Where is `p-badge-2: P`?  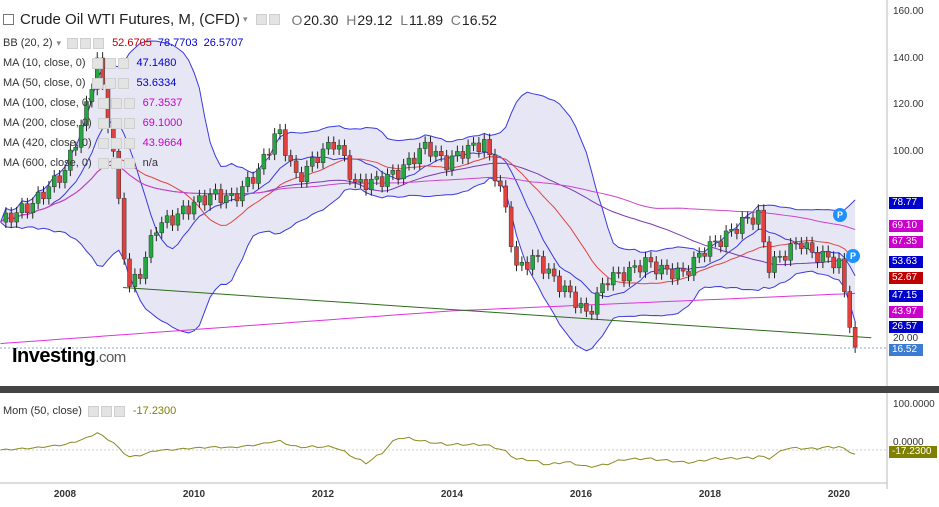
p-badge-2: P is located at coordinates (853, 256).